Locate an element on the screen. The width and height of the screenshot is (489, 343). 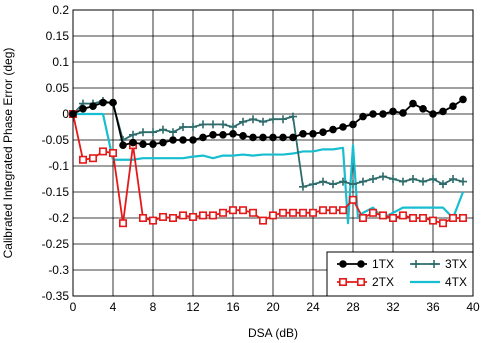
y-tick-label: -0.05 is located at coordinates (56, 140).